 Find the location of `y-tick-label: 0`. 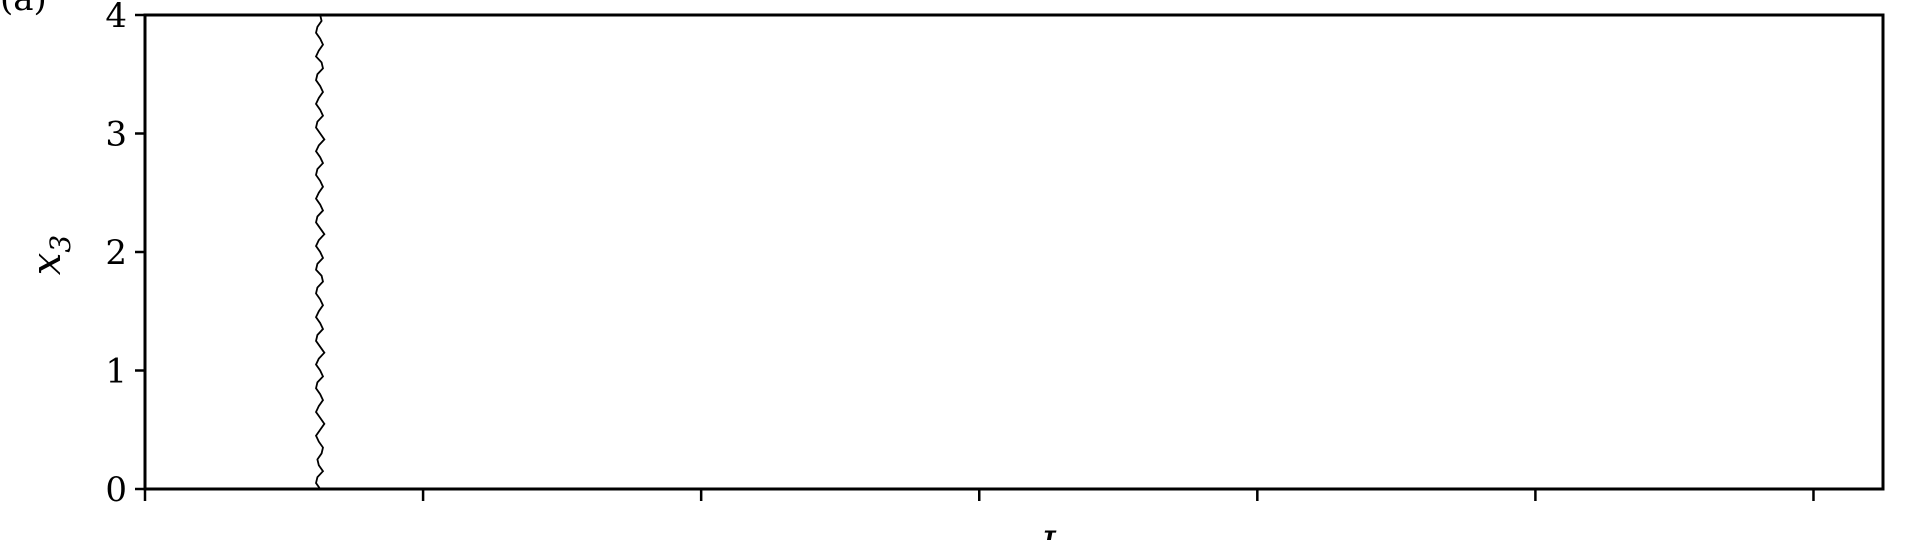

y-tick-label: 0 is located at coordinates (116, 490).